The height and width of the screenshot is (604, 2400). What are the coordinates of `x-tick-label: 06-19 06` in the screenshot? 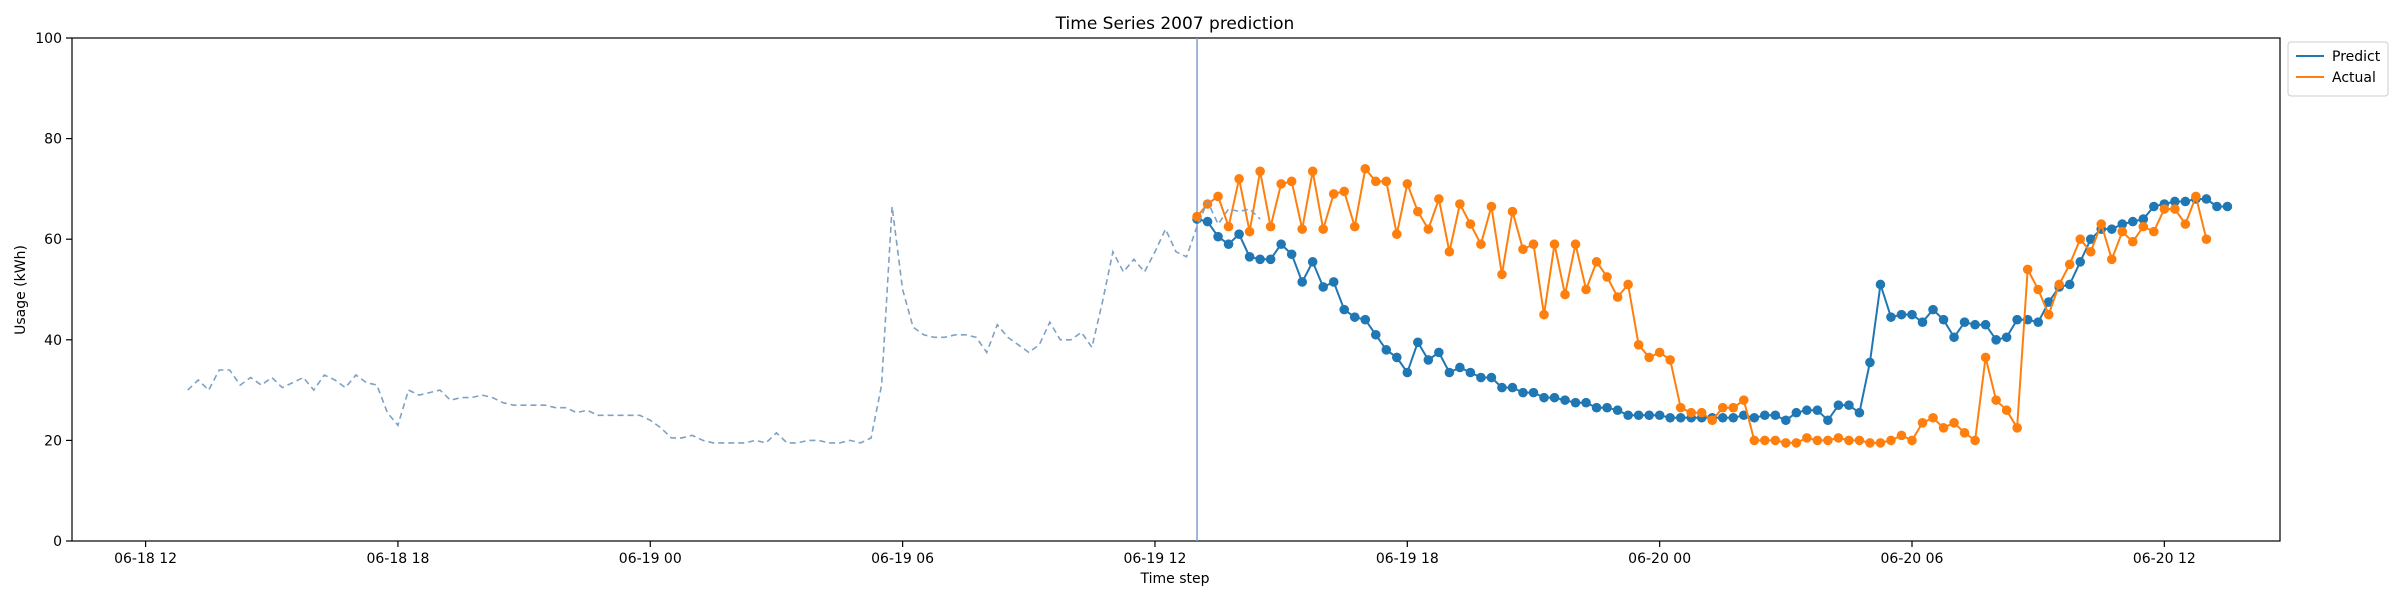 It's located at (902, 559).